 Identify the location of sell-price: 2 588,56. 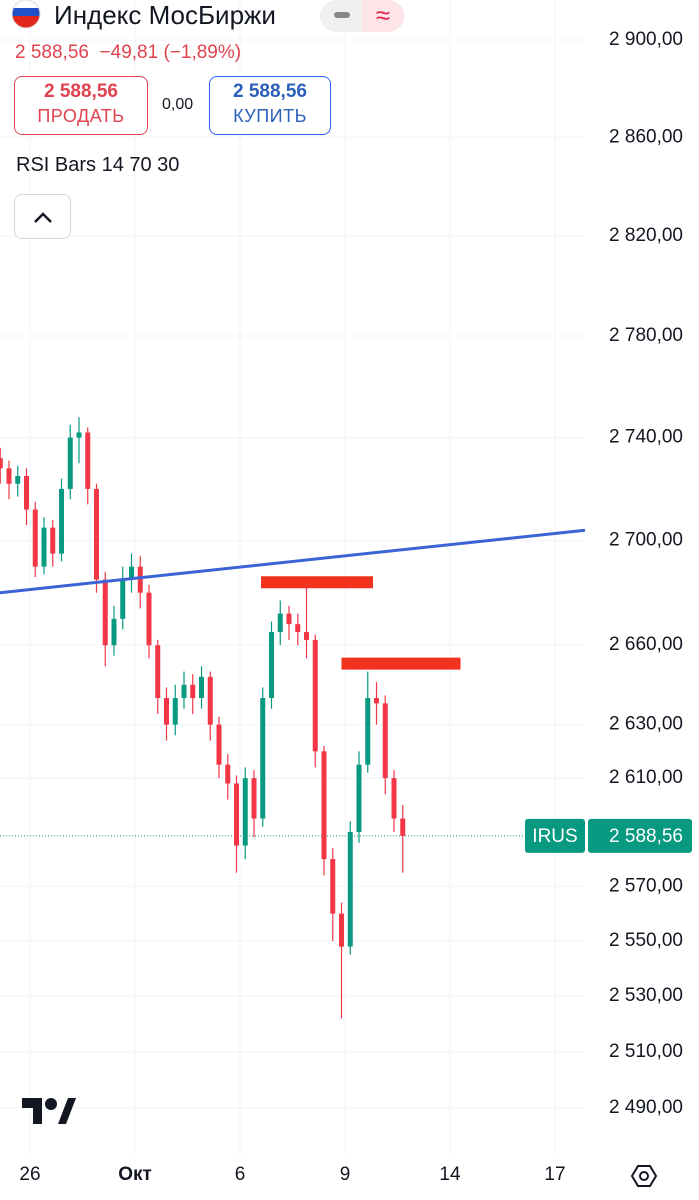
(81, 91).